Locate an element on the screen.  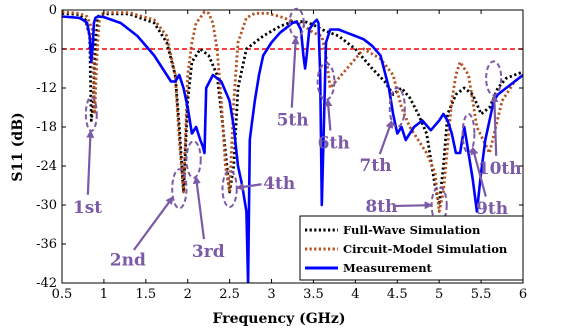
annotation-label-10: 10th is located at coordinates (500, 169).